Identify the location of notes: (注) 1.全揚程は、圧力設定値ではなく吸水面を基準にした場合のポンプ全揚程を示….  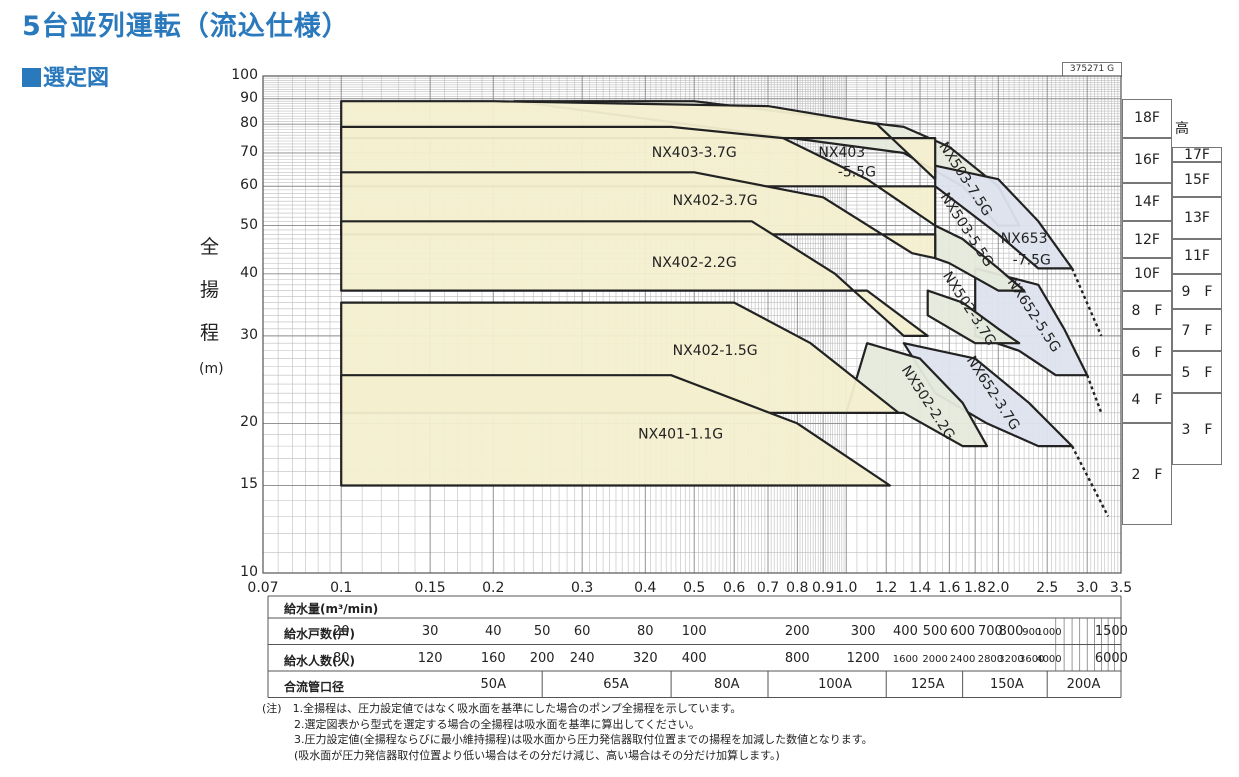
(567, 732).